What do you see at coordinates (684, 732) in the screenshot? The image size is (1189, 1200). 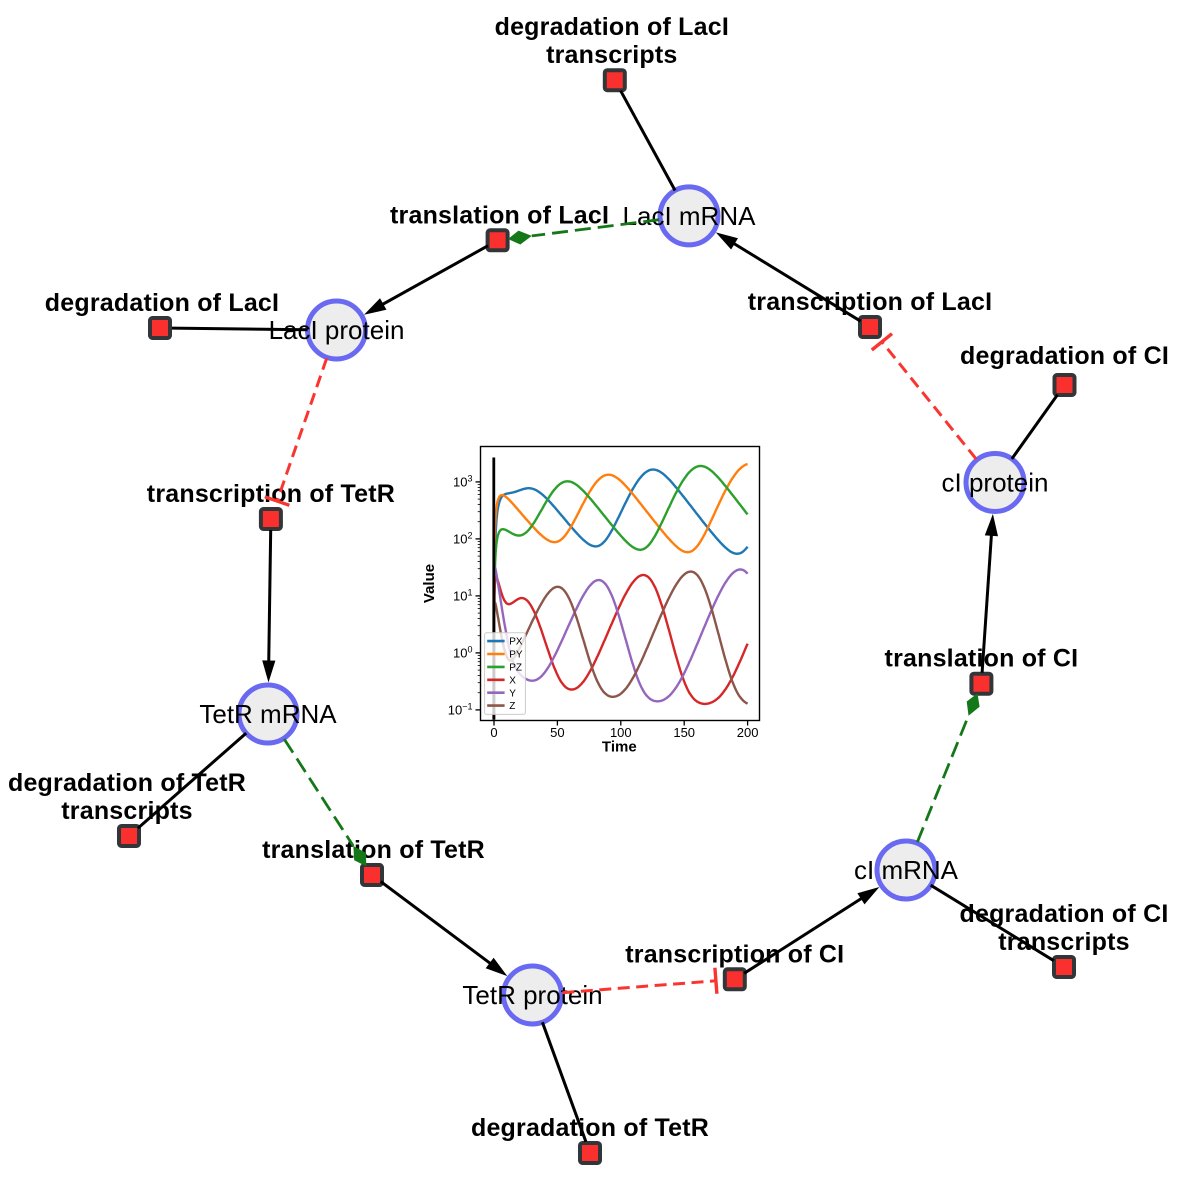 I see `svg-text: 150` at bounding box center [684, 732].